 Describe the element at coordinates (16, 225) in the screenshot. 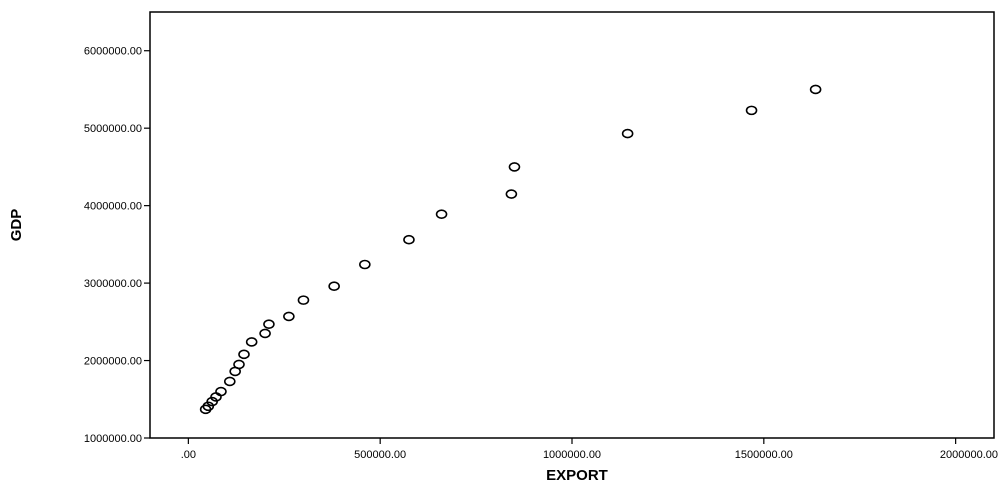

I see `y-axis-title: GDP` at that location.